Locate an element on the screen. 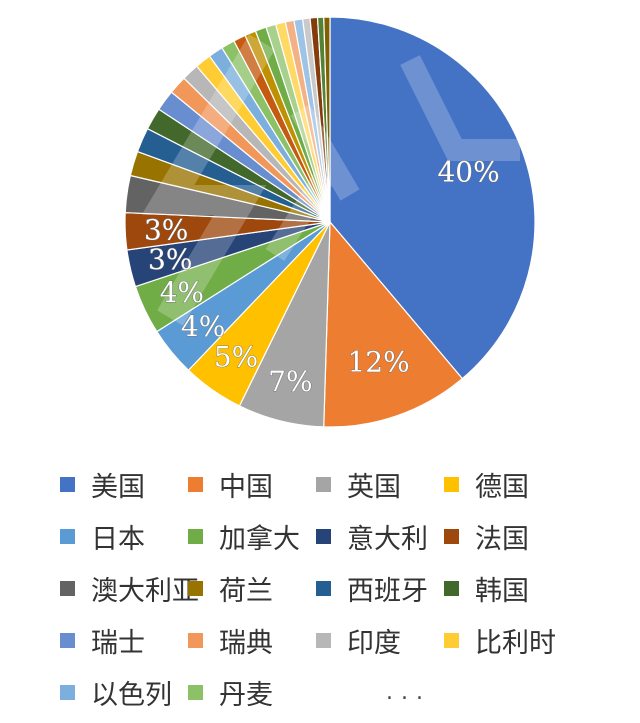  legend-label: 美国 is located at coordinates (118, 487).